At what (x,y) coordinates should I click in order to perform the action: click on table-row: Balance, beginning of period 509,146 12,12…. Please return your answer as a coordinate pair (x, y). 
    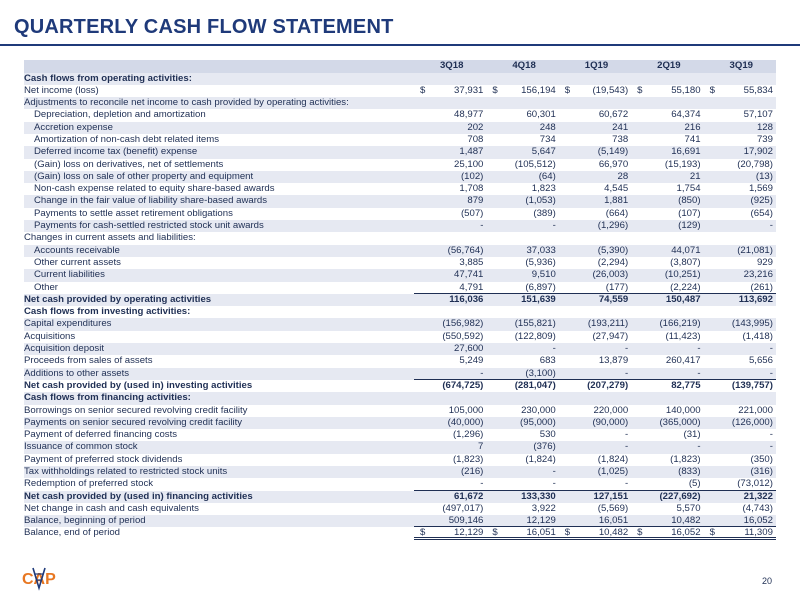
    Looking at the image, I should click on (400, 521).